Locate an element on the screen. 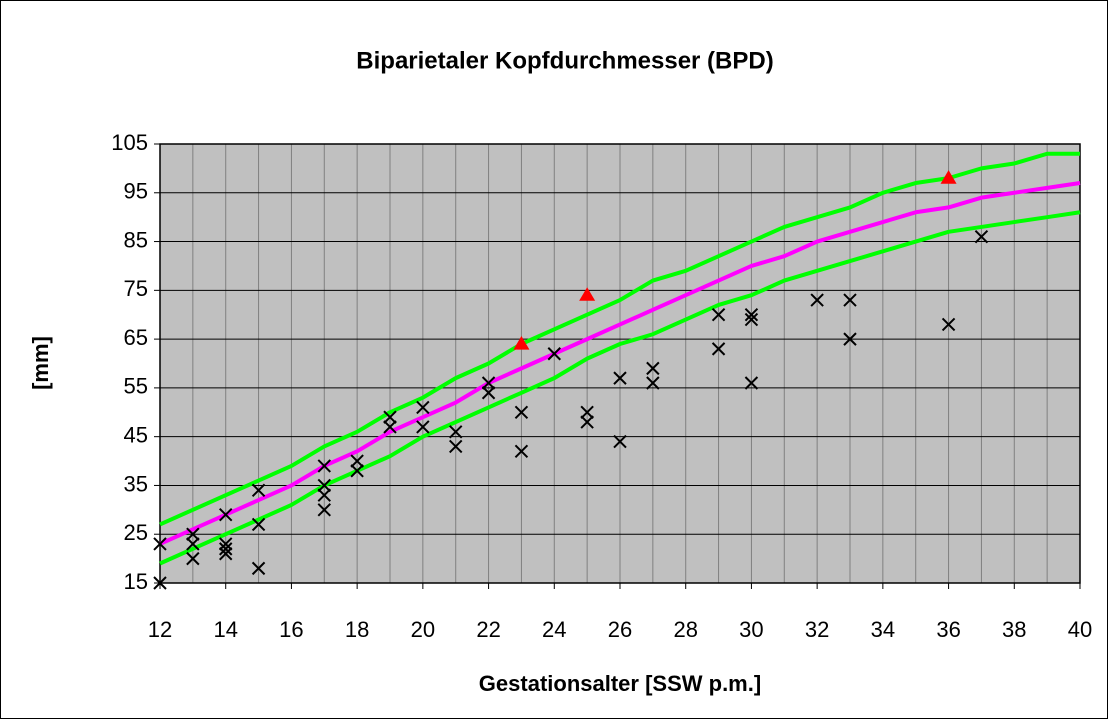 Image resolution: width=1109 pixels, height=725 pixels. x-tick-label: 28 is located at coordinates (685, 629).